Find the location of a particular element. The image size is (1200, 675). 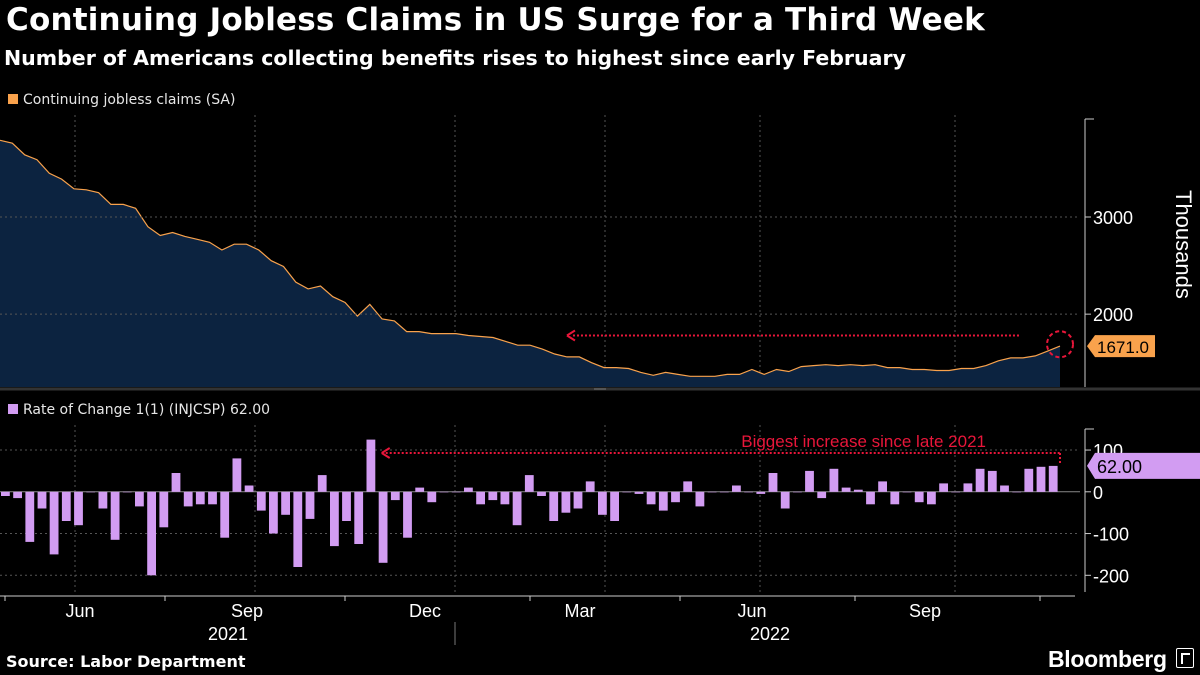

legend-rate: Rate of Change 1(1) (INJCSP) 62.00 is located at coordinates (139, 410).